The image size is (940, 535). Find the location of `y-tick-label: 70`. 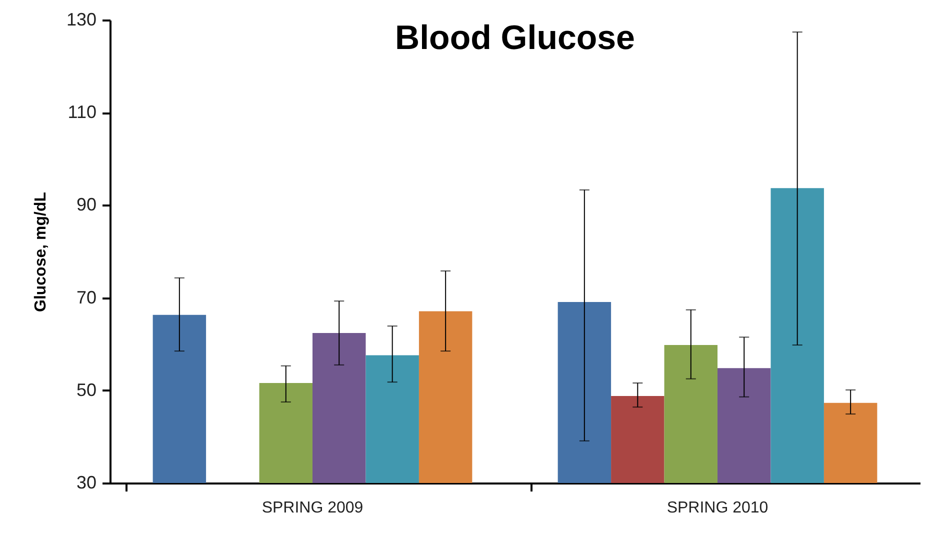

y-tick-label: 70 is located at coordinates (86, 297).